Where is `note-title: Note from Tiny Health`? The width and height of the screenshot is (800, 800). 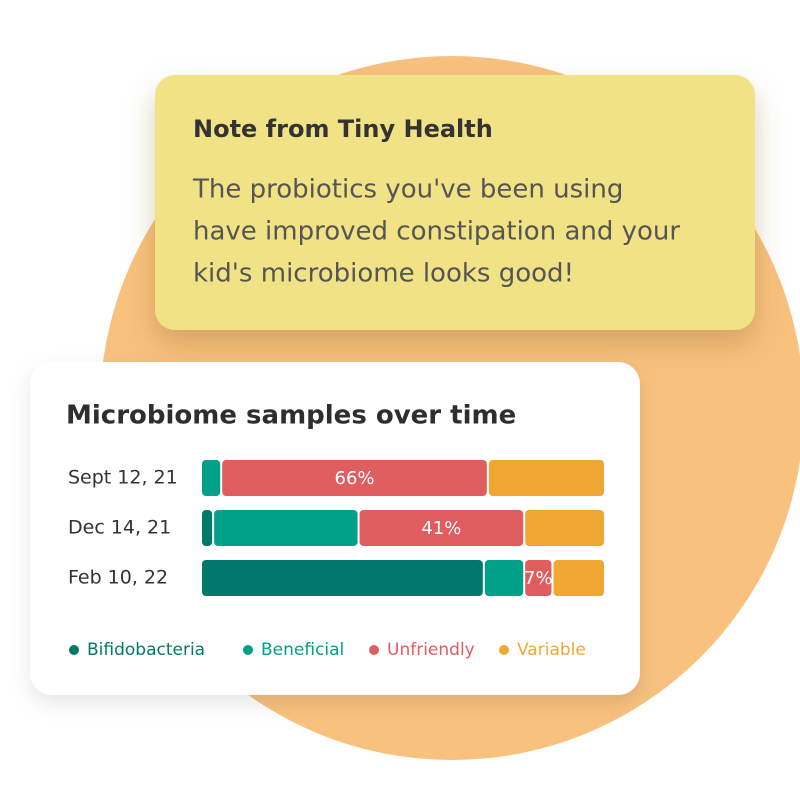 note-title: Note from Tiny Health is located at coordinates (343, 129).